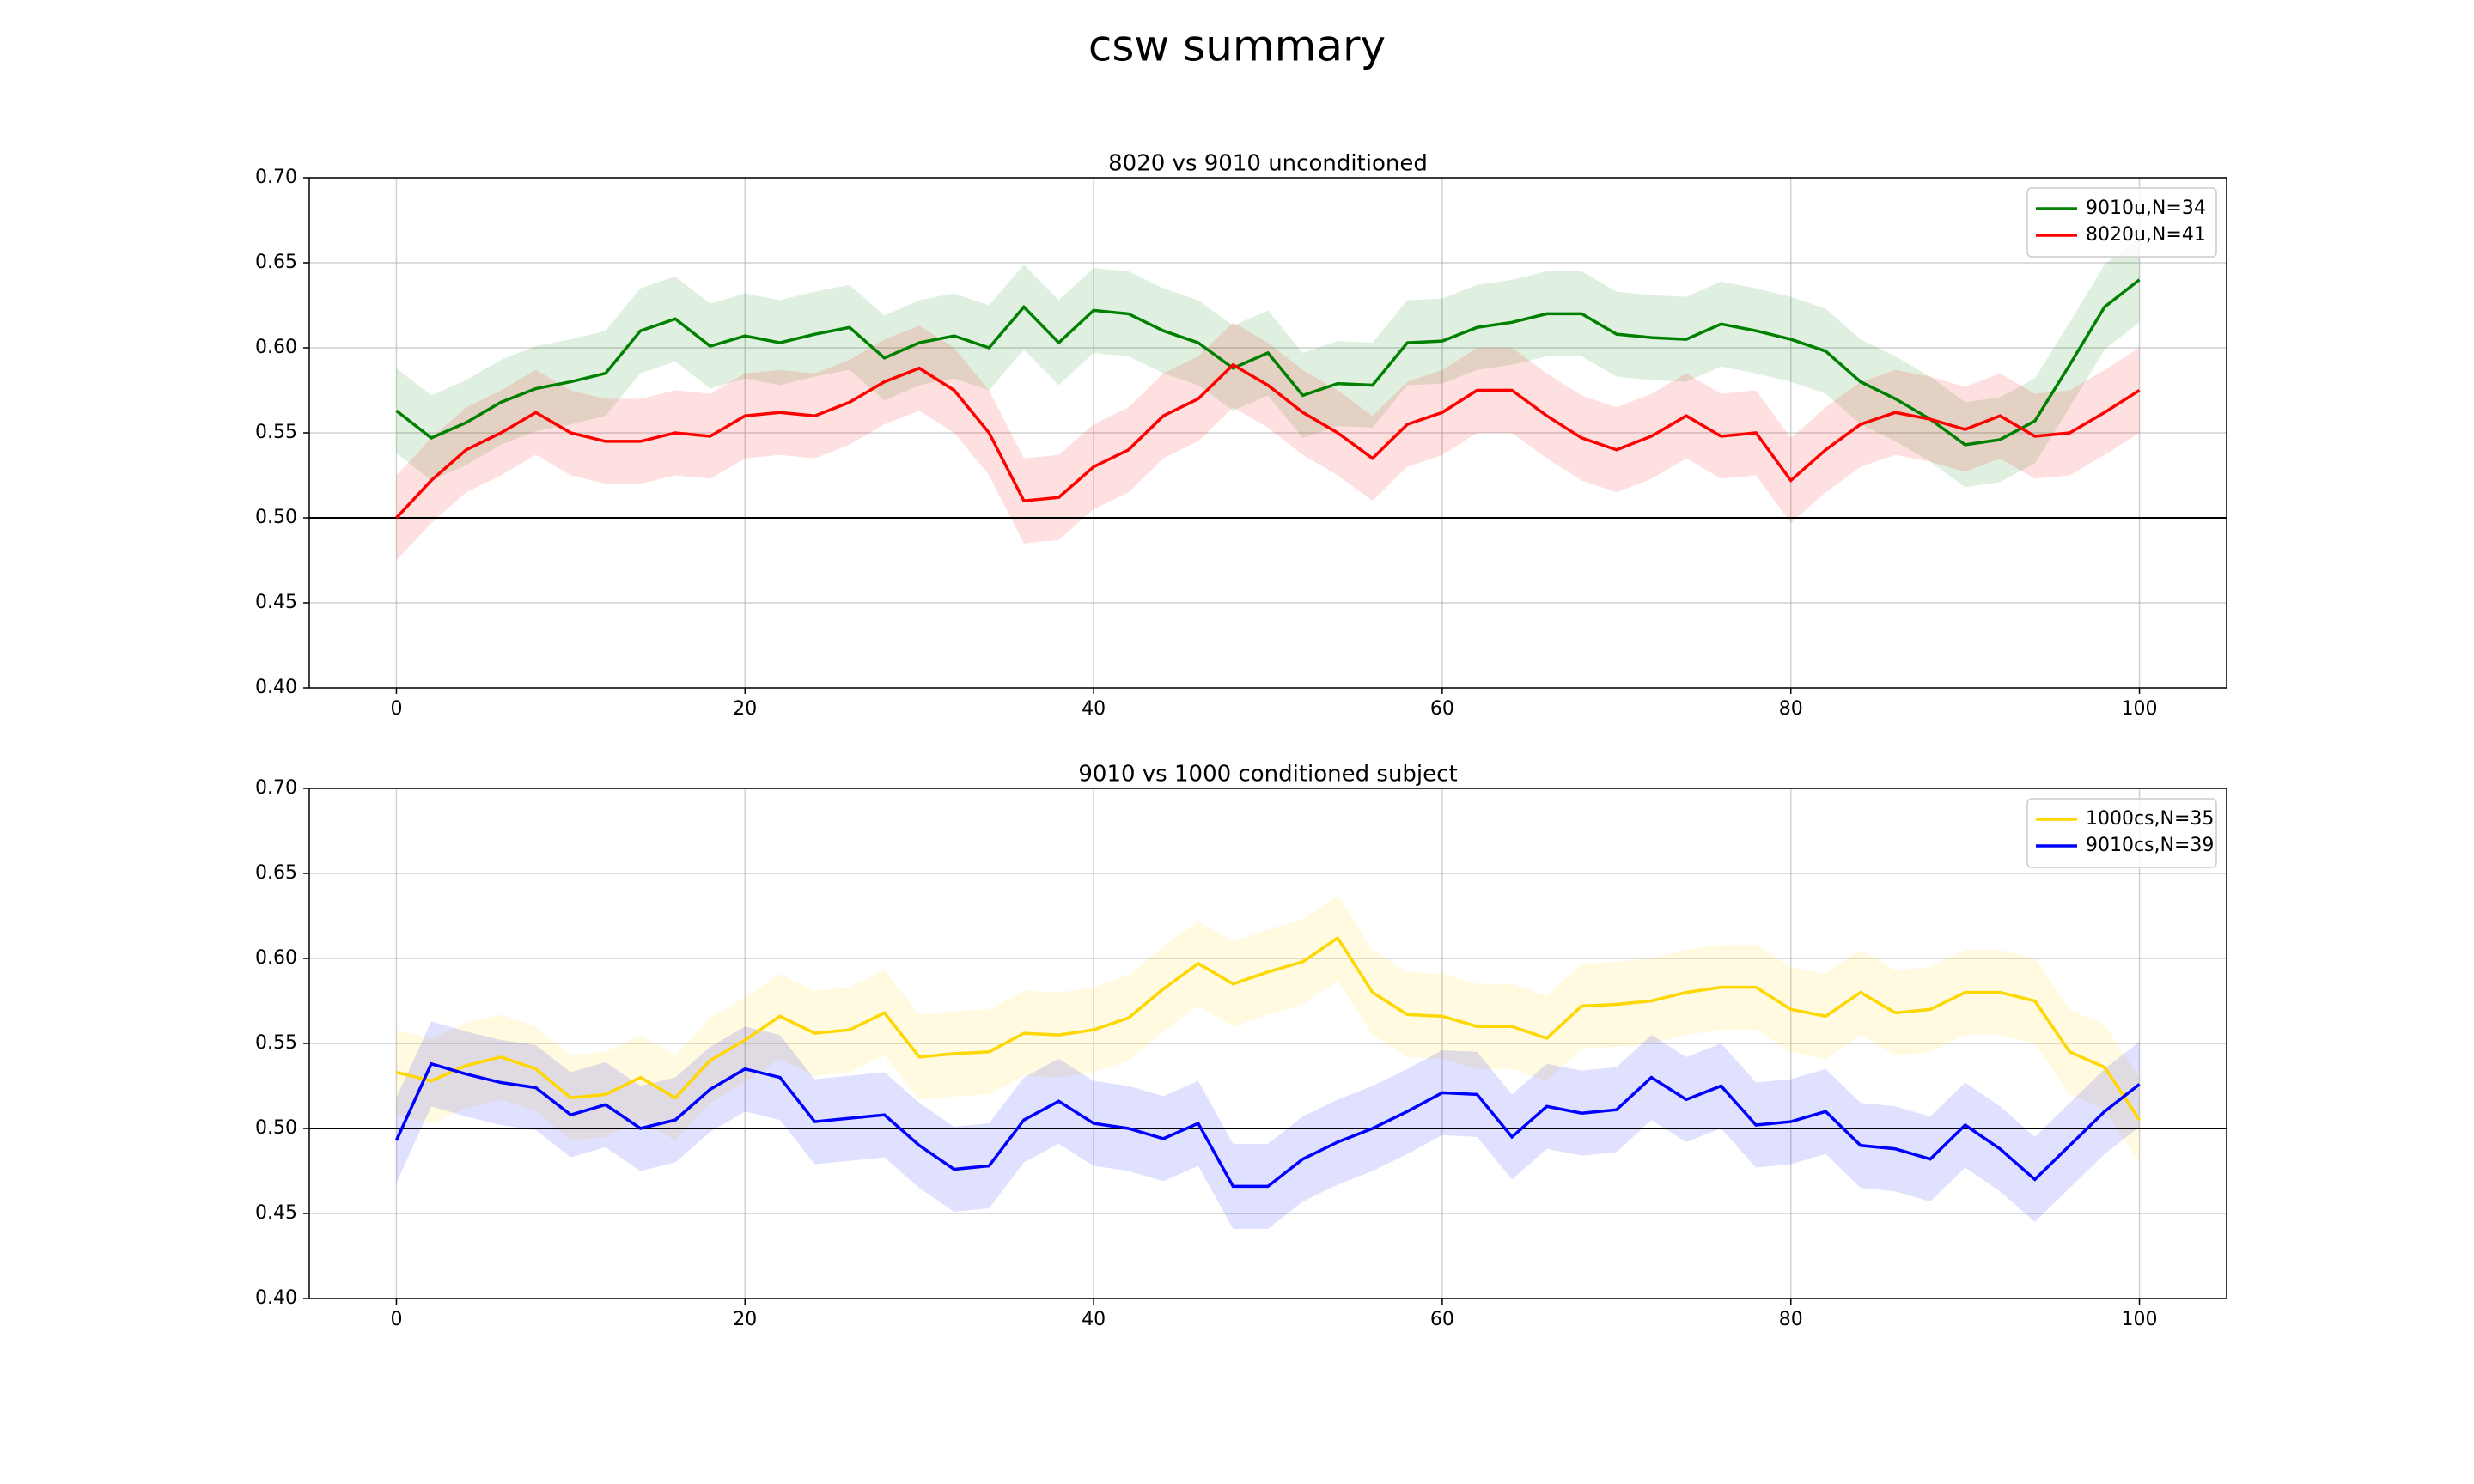  Describe the element at coordinates (1267, 775) in the screenshot. I see `axes-title: 9010 vs 1000 conditioned subject` at that location.